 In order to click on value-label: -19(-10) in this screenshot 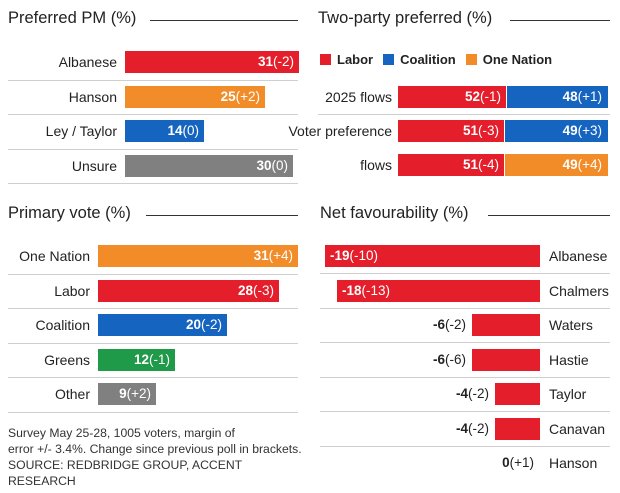, I will do `click(354, 255)`.